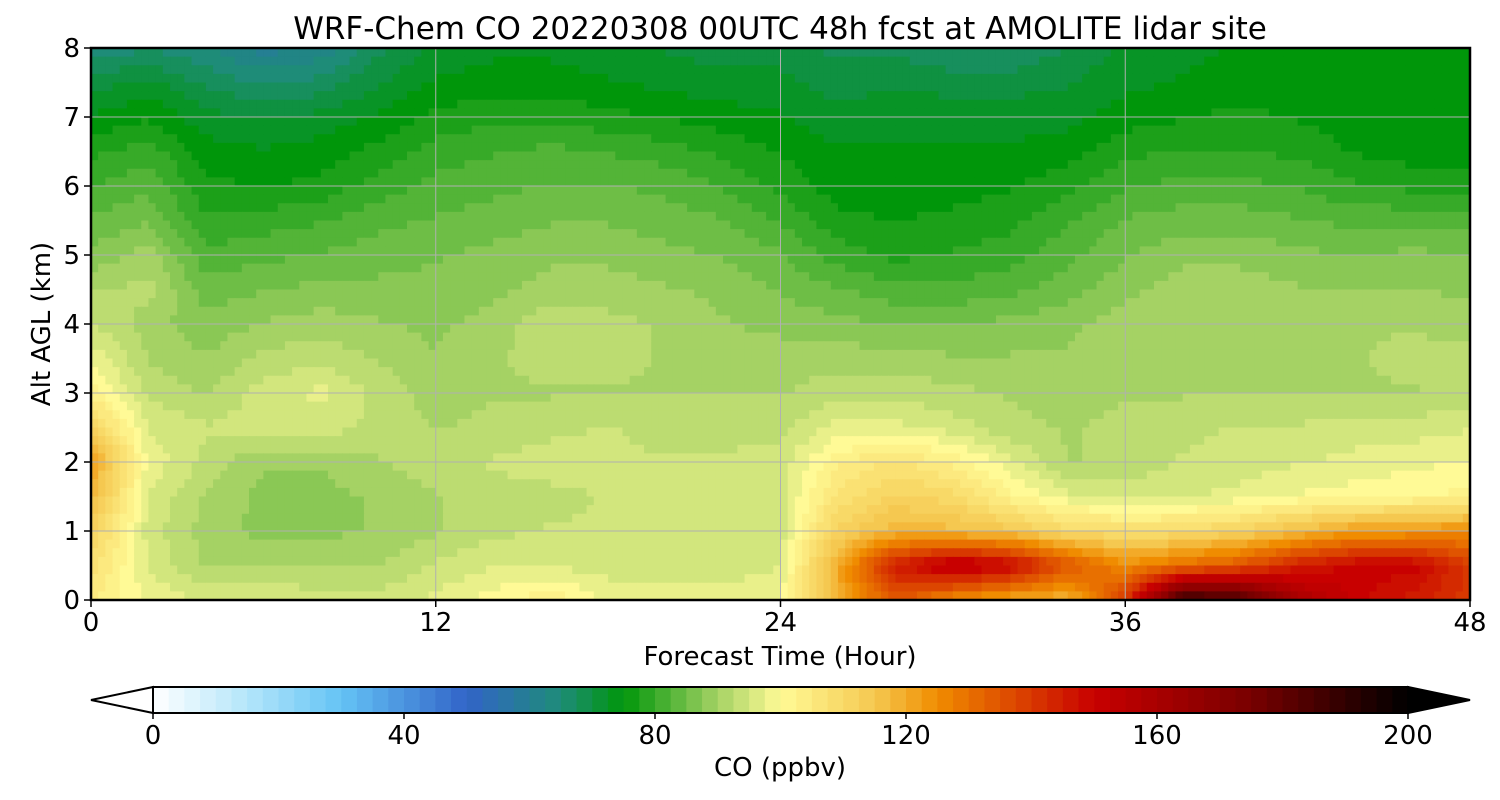  I want to click on colorbar-max-extension, so click(1439, 700).